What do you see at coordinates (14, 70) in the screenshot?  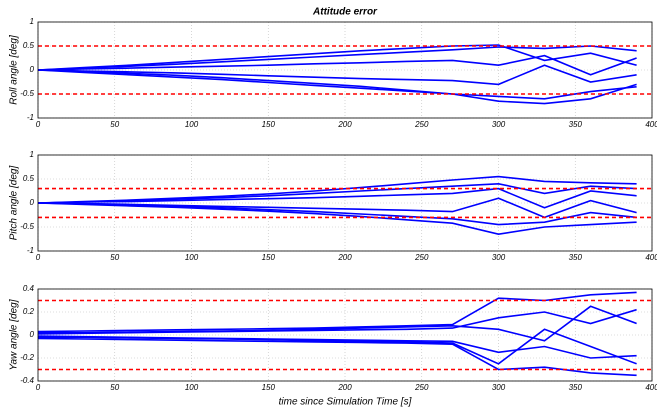 I see `y-axis-label: Roll angle [deg]` at bounding box center [14, 70].